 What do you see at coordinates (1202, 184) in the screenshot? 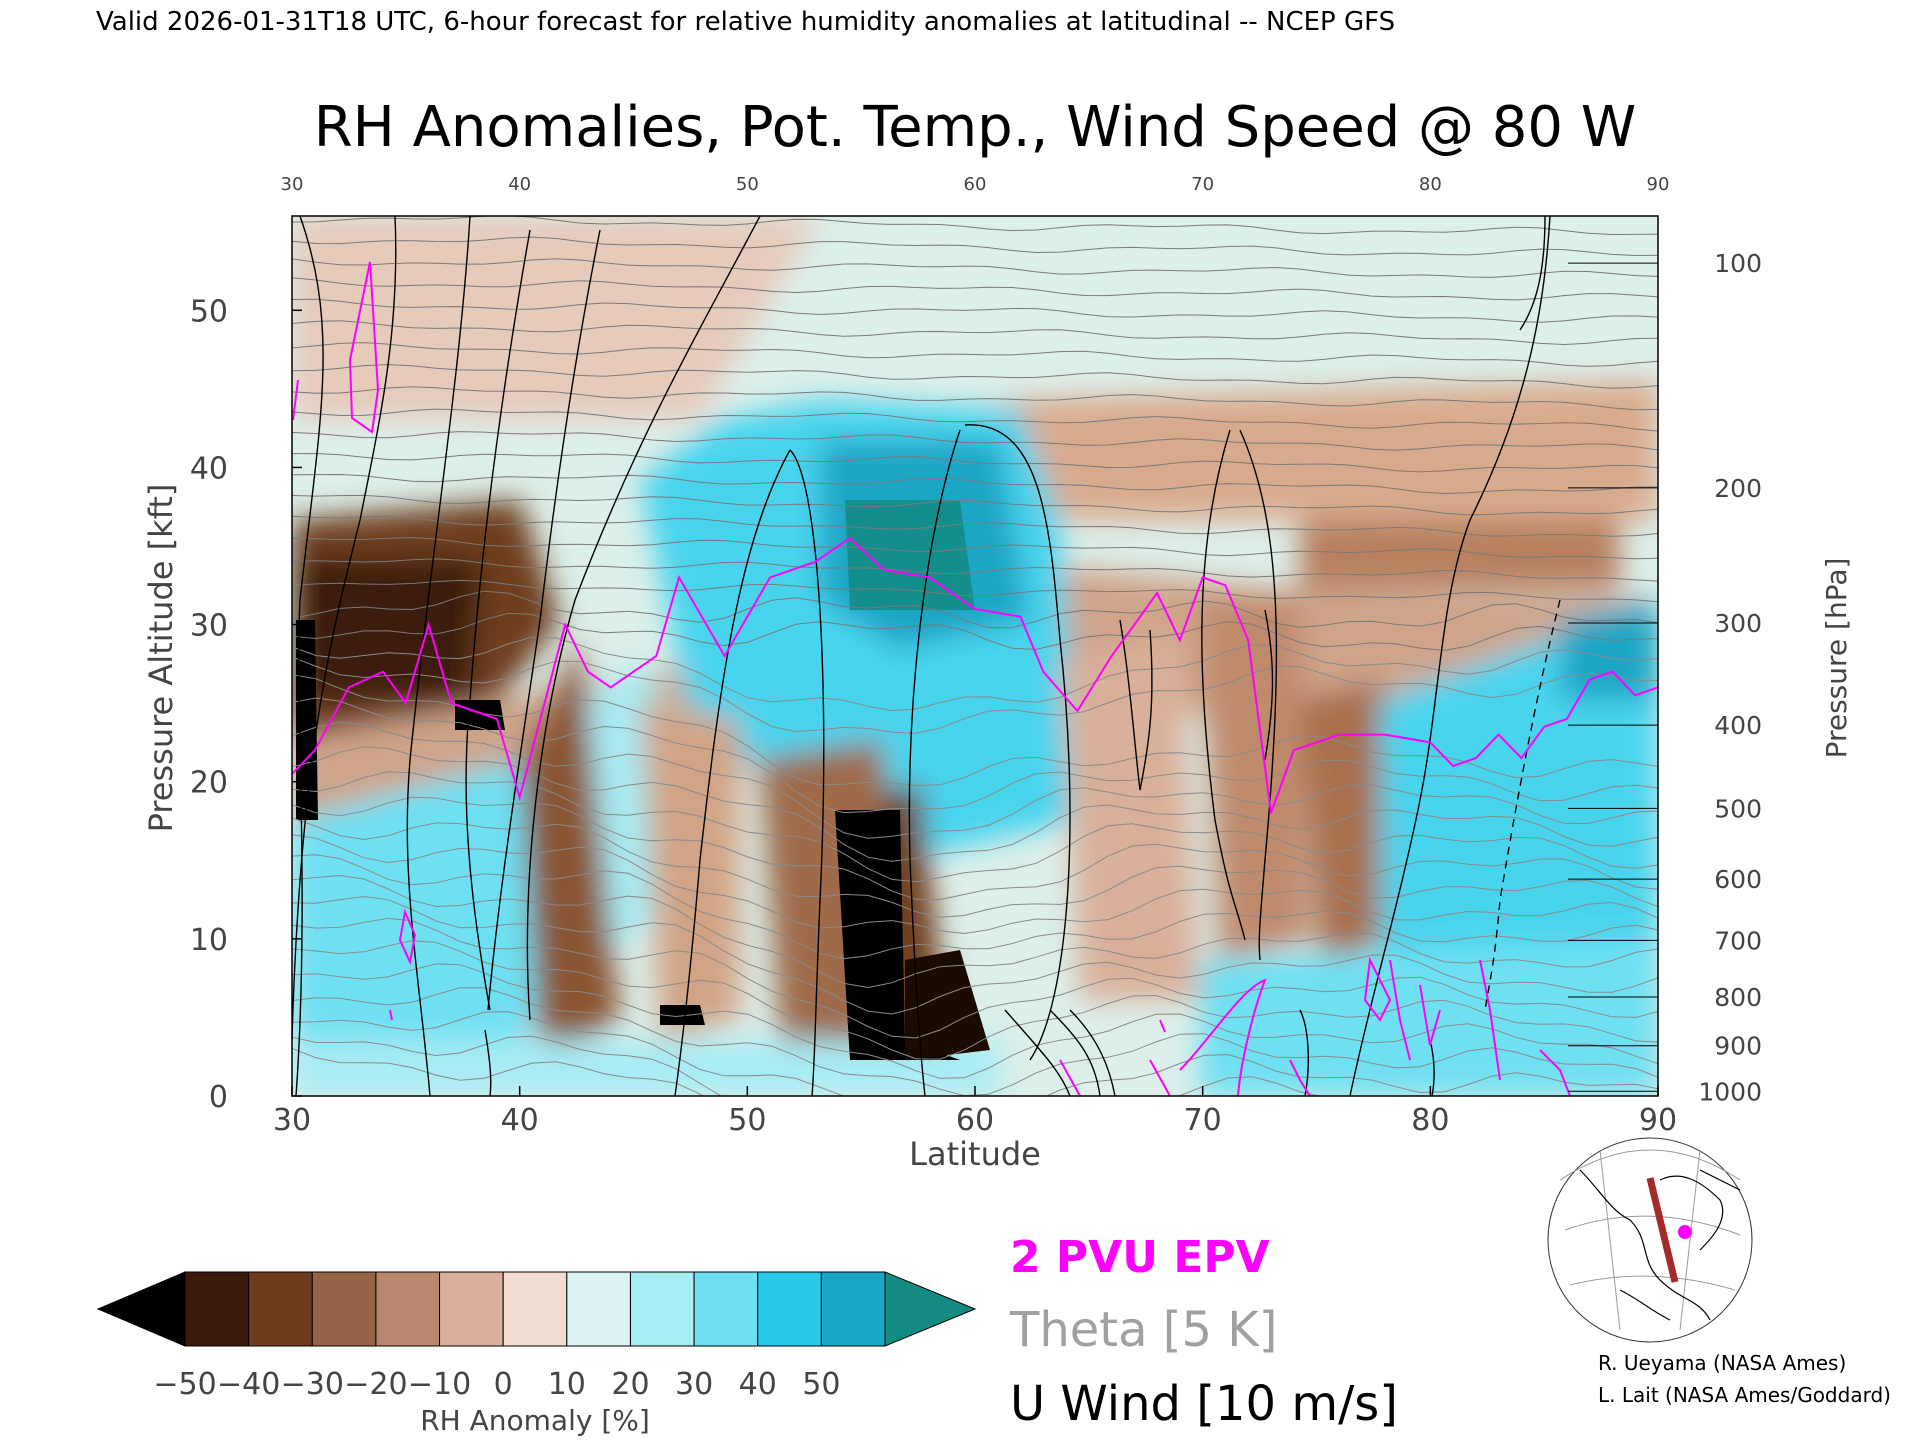
I see `x-top-tick-label: 70` at bounding box center [1202, 184].